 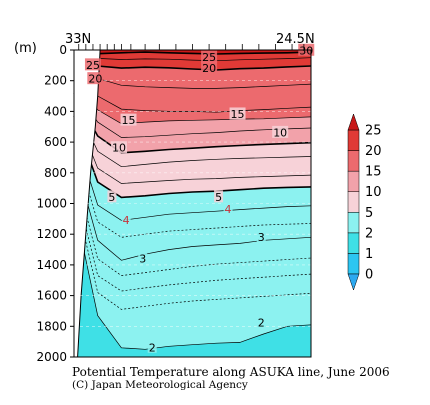 I want to click on colorbar-label: 10, so click(x=373, y=192).